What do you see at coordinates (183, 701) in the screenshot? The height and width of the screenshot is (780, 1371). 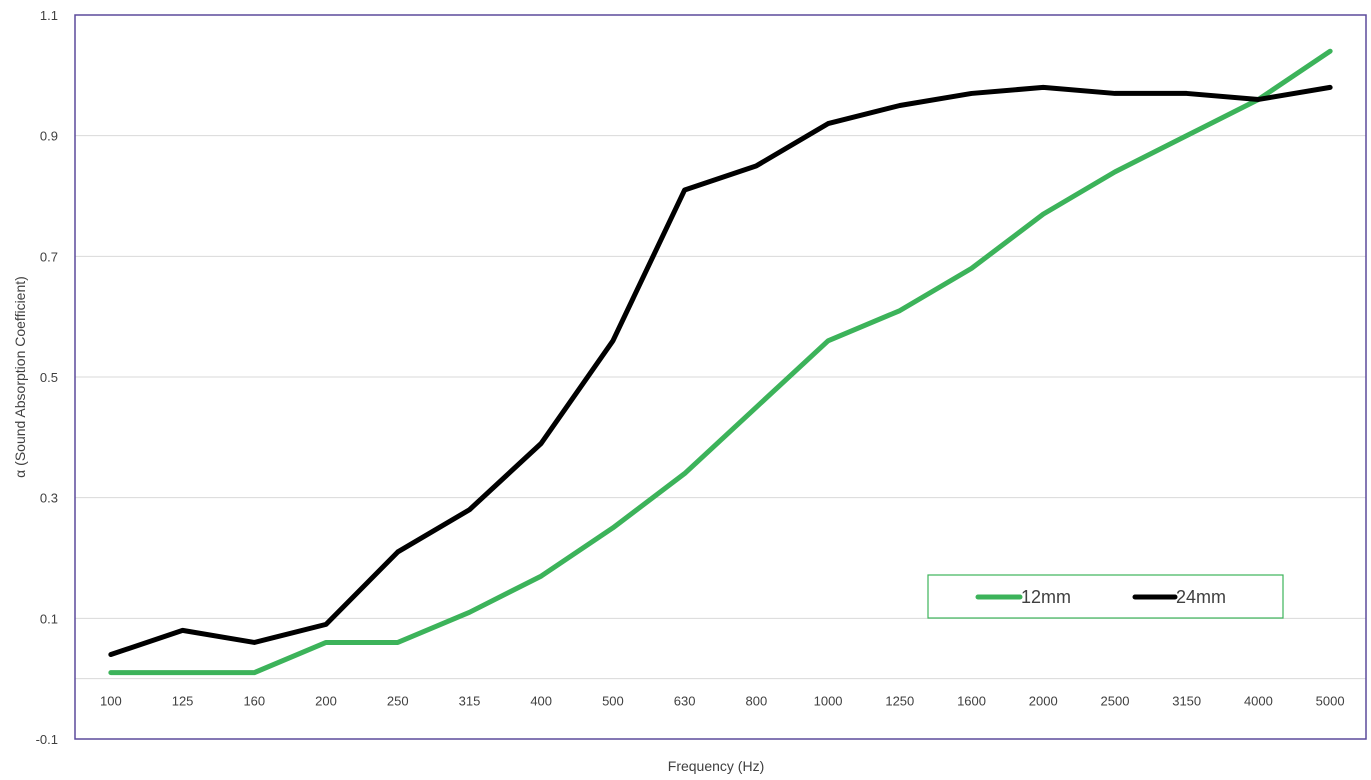 I see `x-tick-label: 125` at bounding box center [183, 701].